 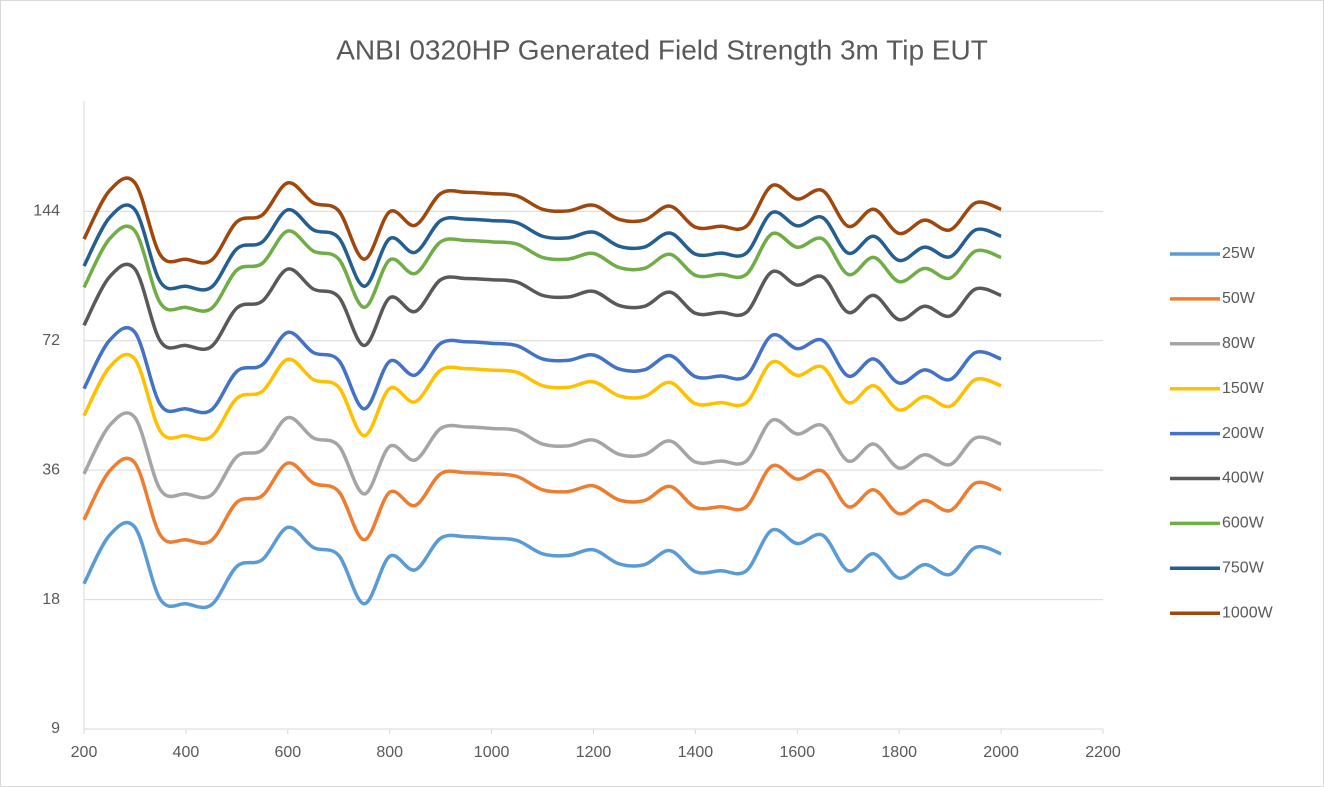 What do you see at coordinates (1248, 612) in the screenshot?
I see `legend-label: 1000W` at bounding box center [1248, 612].